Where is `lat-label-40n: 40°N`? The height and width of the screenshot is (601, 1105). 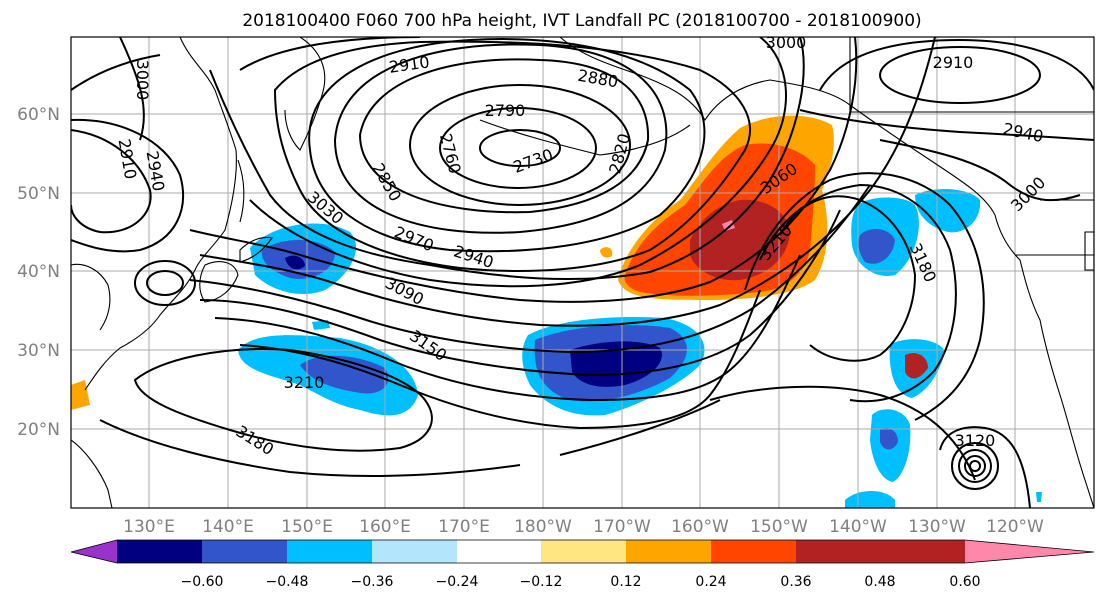
lat-label-40n: 40°N is located at coordinates (38, 272).